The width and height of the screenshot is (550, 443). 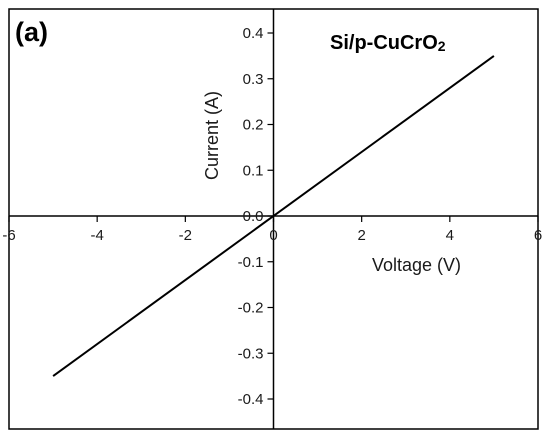 I want to click on x-axis-label: Voltage (V), so click(x=416, y=265).